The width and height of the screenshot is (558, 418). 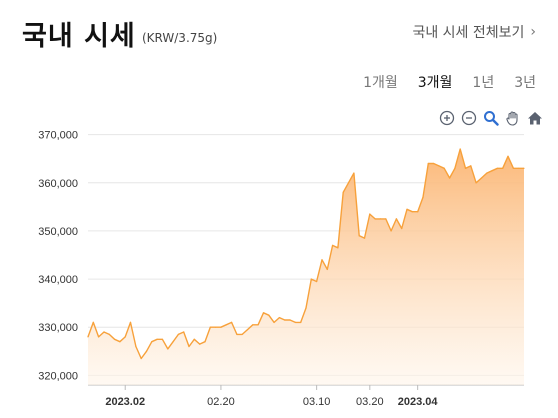 I want to click on x-tick-label: 03.20, so click(x=370, y=402).